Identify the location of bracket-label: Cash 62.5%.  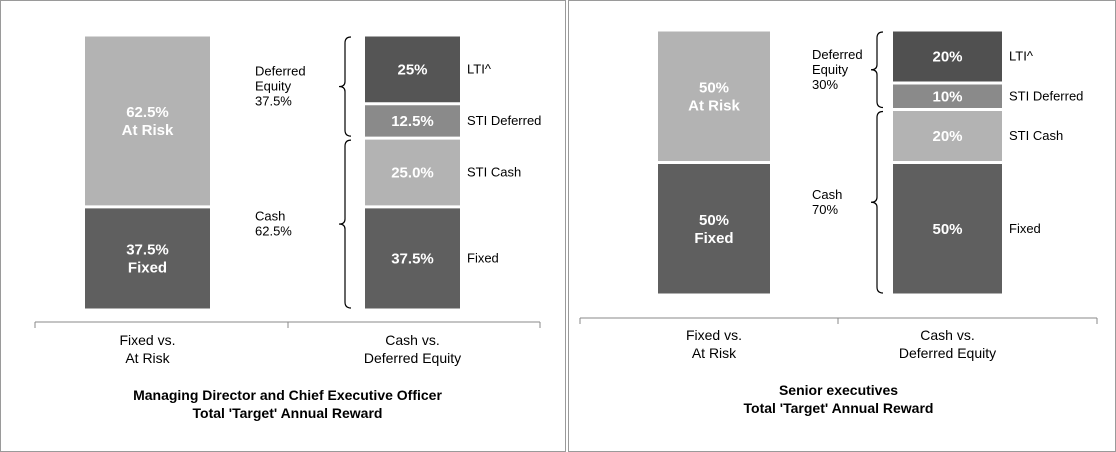
(273, 224).